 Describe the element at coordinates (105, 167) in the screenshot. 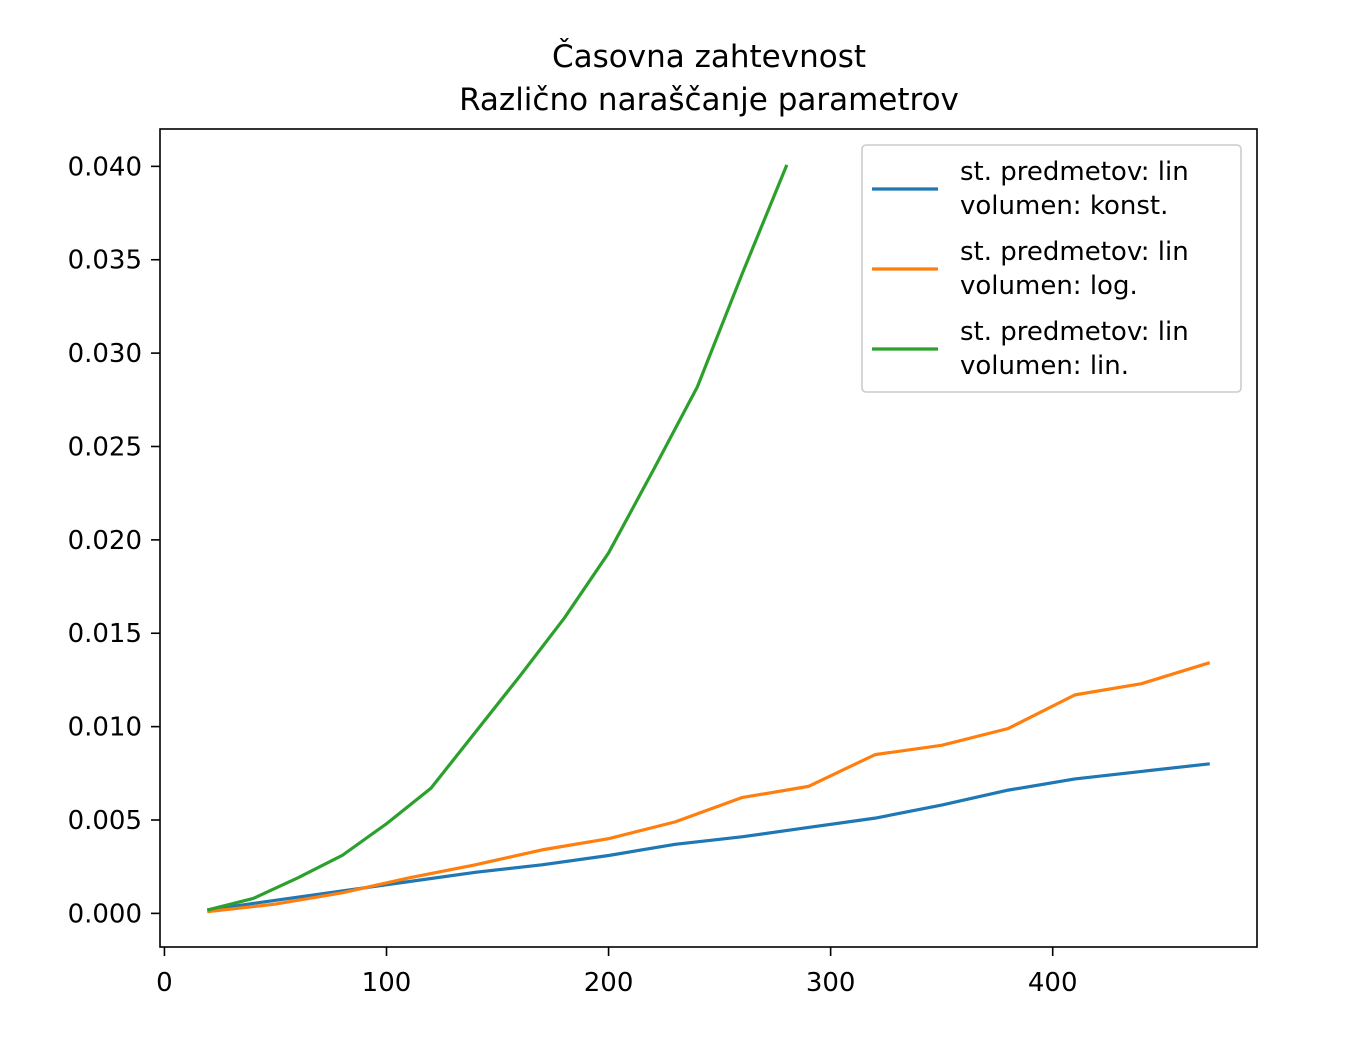

I see `y-tick-label: 0.040` at that location.